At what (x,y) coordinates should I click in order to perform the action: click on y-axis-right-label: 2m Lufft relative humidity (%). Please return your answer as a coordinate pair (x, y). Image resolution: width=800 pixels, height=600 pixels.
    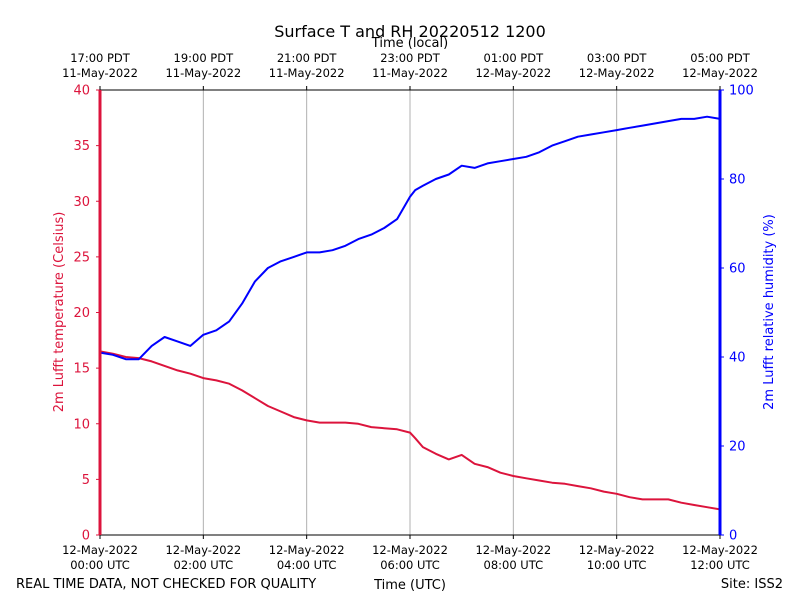
    Looking at the image, I should click on (769, 312).